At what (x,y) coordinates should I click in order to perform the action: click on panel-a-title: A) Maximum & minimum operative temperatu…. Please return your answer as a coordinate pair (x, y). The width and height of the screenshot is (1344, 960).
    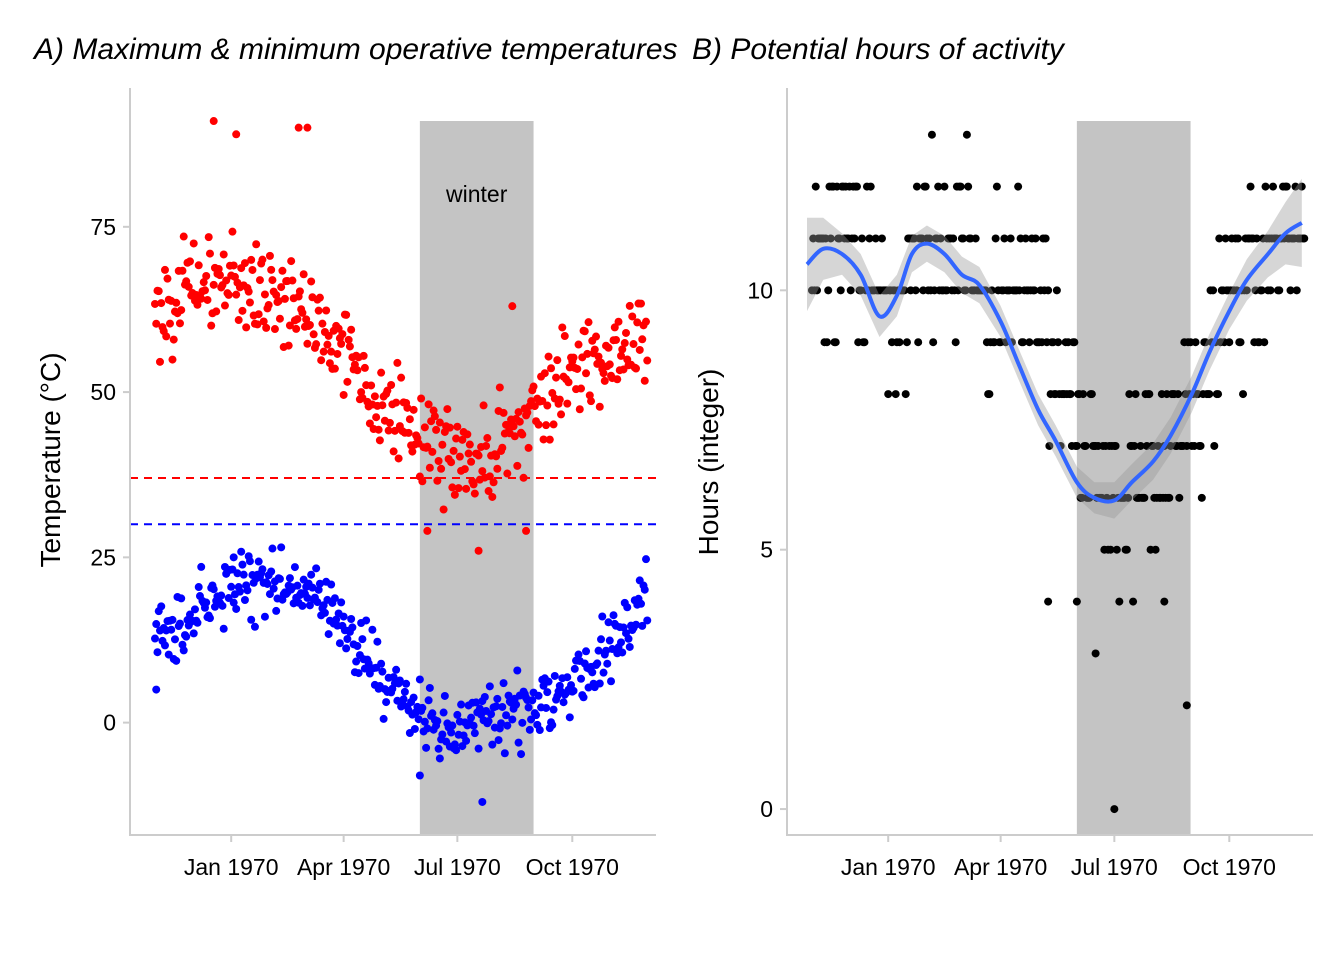
    Looking at the image, I should click on (355, 49).